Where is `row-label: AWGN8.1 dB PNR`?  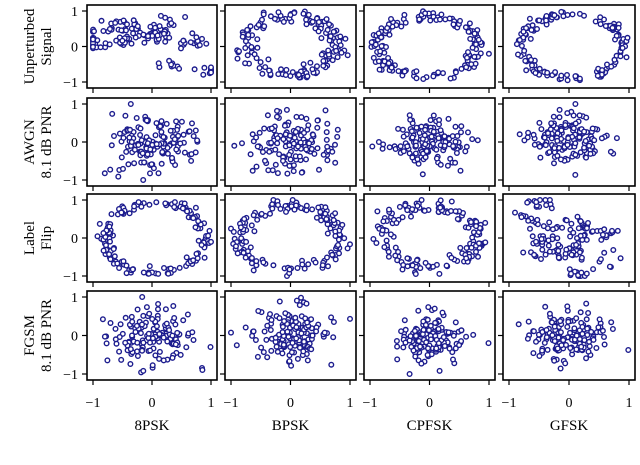 row-label: AWGN8.1 dB PNR is located at coordinates (38, 142).